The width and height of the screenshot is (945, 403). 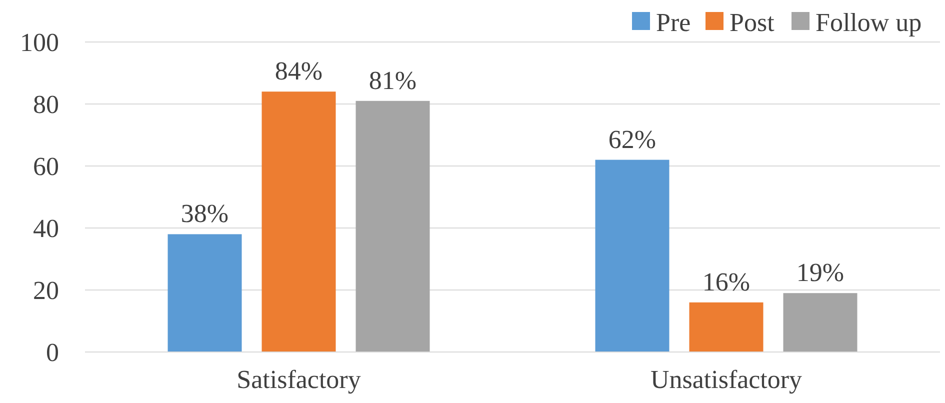 I want to click on y-tick-label: 20, so click(x=46, y=291).